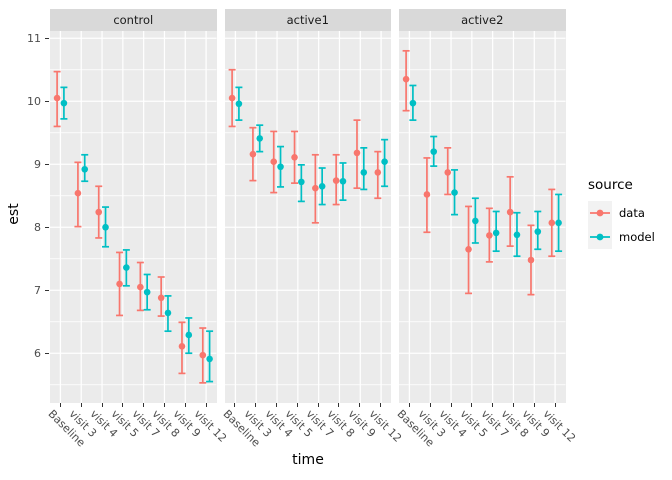 This screenshot has height=480, width=672. What do you see at coordinates (637, 237) in the screenshot?
I see `legend-label: model` at bounding box center [637, 237].